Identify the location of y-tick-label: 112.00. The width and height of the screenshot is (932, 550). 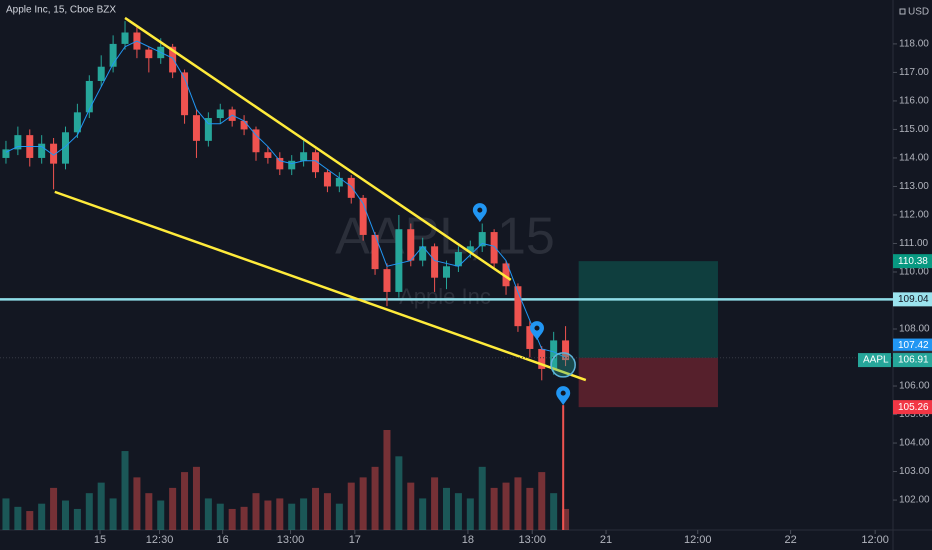
(914, 215).